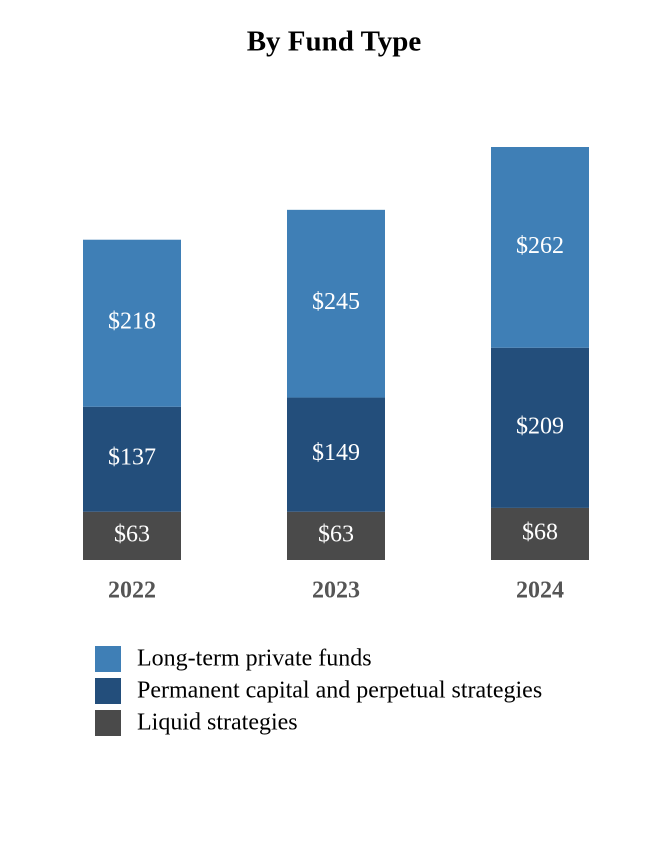  Describe the element at coordinates (254, 659) in the screenshot. I see `legend-label: Long-term private funds` at that location.